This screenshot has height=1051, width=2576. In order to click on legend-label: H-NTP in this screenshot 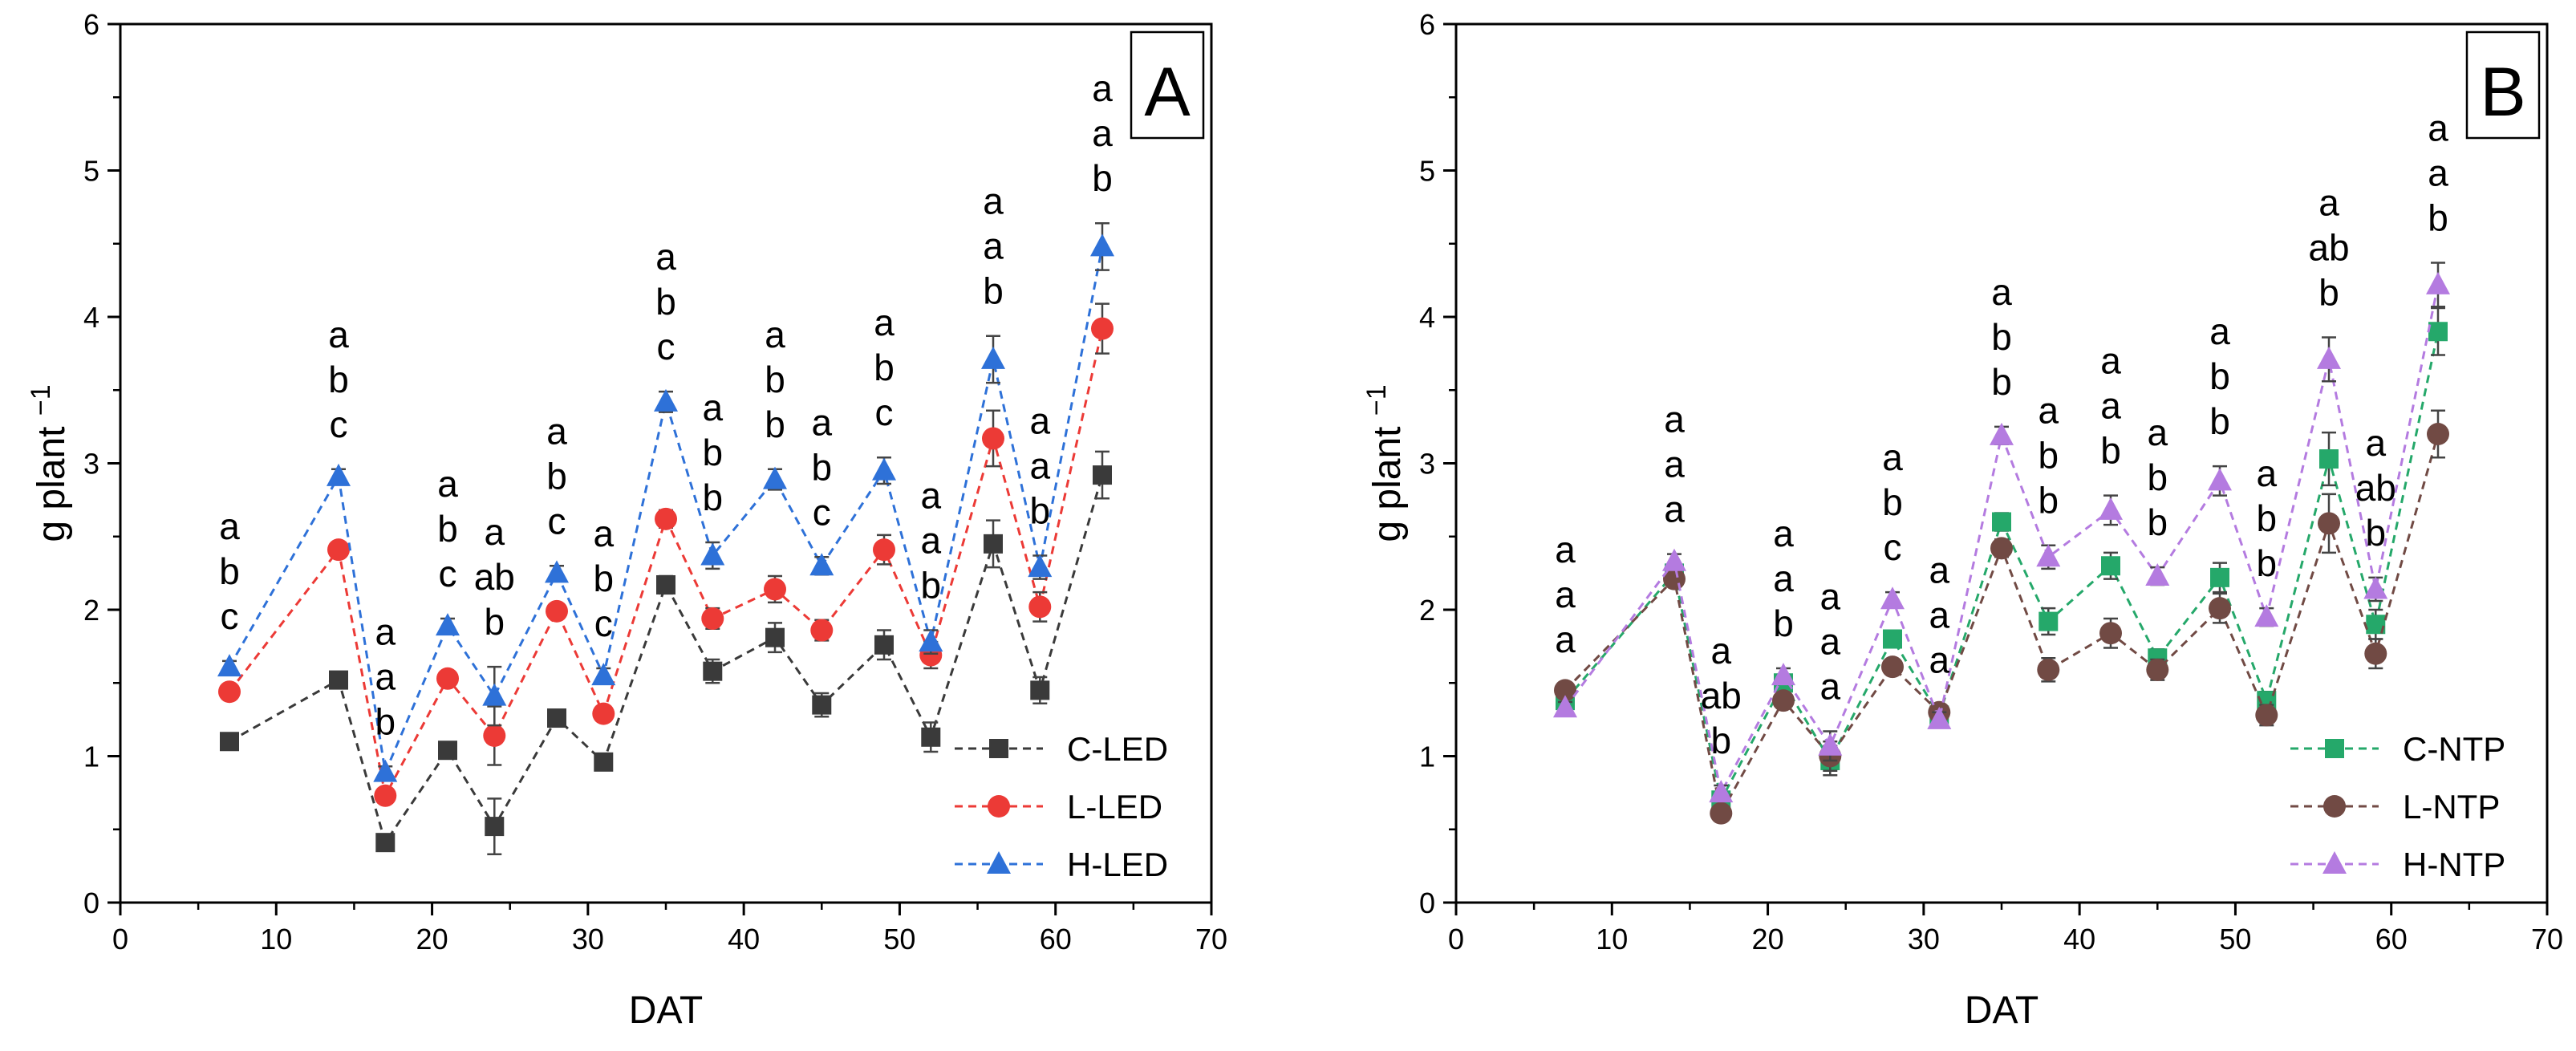, I will do `click(2454, 864)`.